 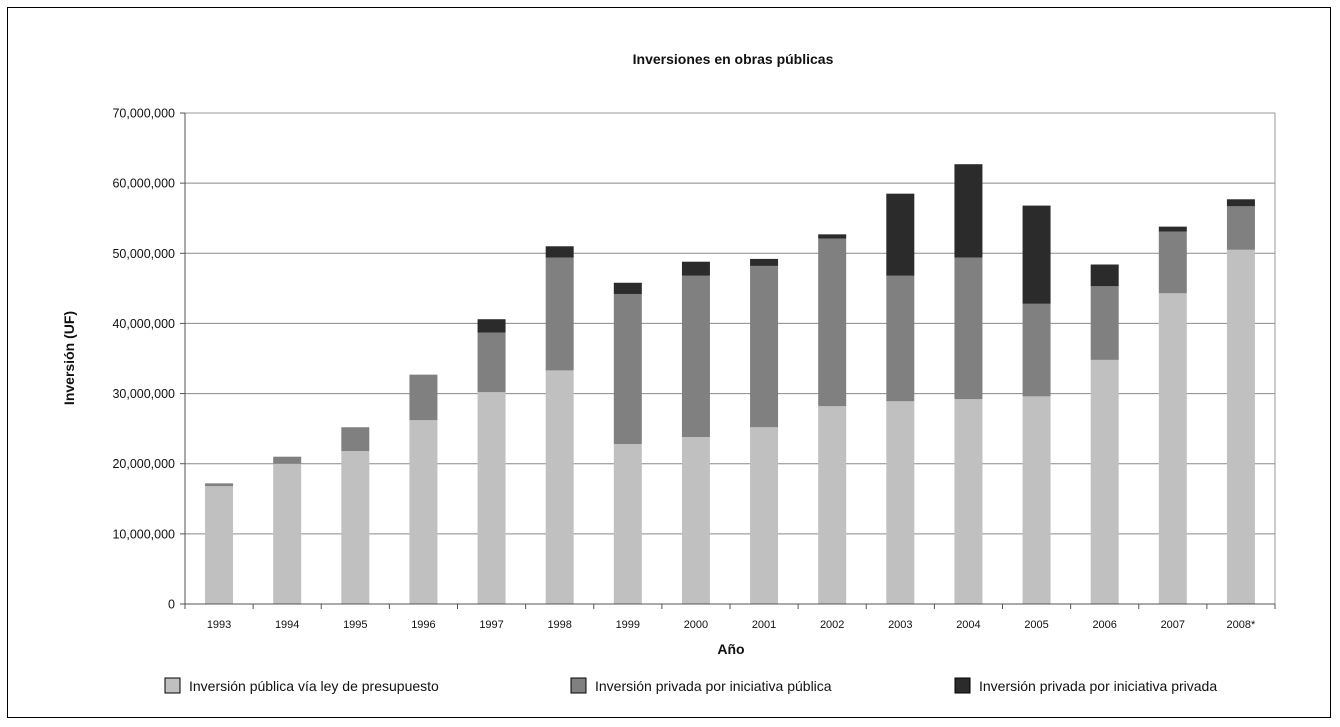 What do you see at coordinates (1104, 323) in the screenshot?
I see `bar-segment-2-2006` at bounding box center [1104, 323].